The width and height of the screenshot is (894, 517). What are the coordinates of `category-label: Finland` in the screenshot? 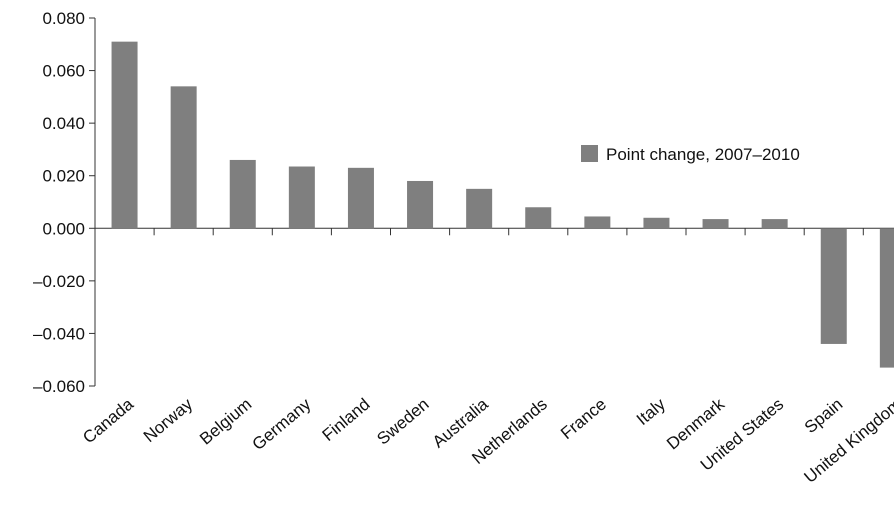 It's located at (346, 420).